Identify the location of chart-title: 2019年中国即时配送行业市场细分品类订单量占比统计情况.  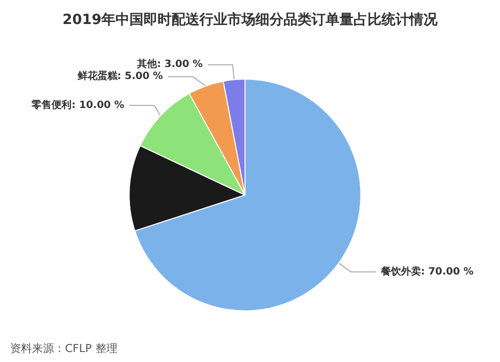
(250, 19).